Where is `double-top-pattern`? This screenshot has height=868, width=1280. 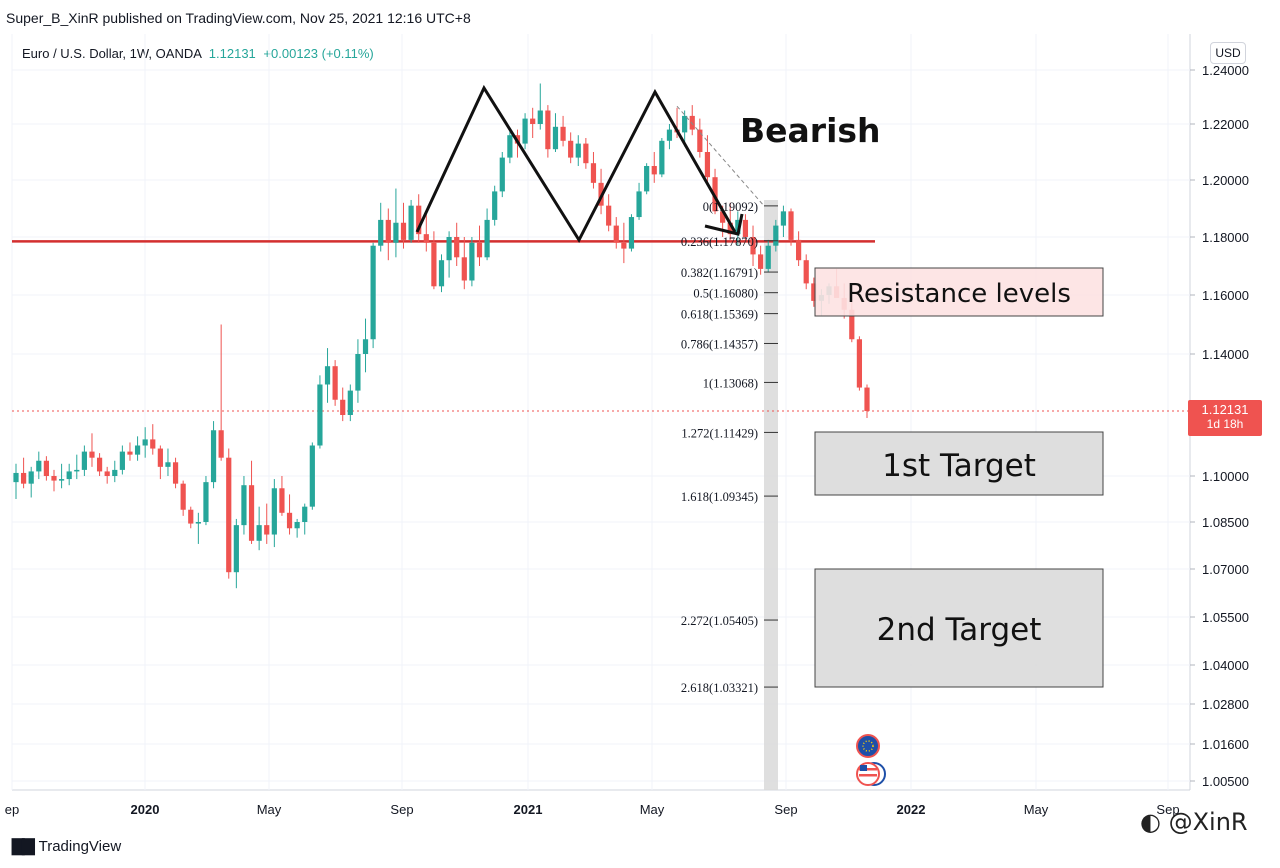
double-top-pattern is located at coordinates (579, 164).